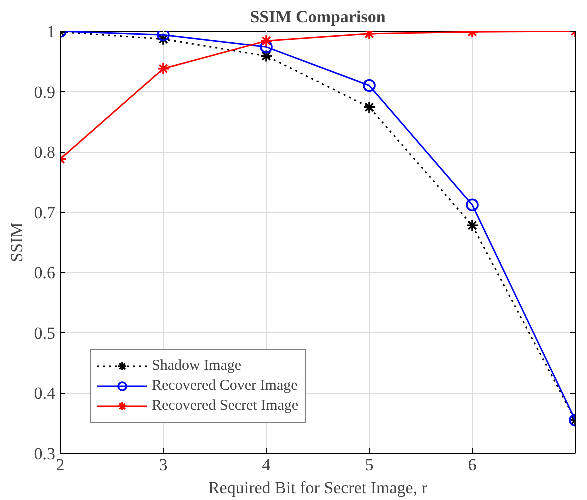  What do you see at coordinates (163, 465) in the screenshot?
I see `x-tick-label: 3` at bounding box center [163, 465].